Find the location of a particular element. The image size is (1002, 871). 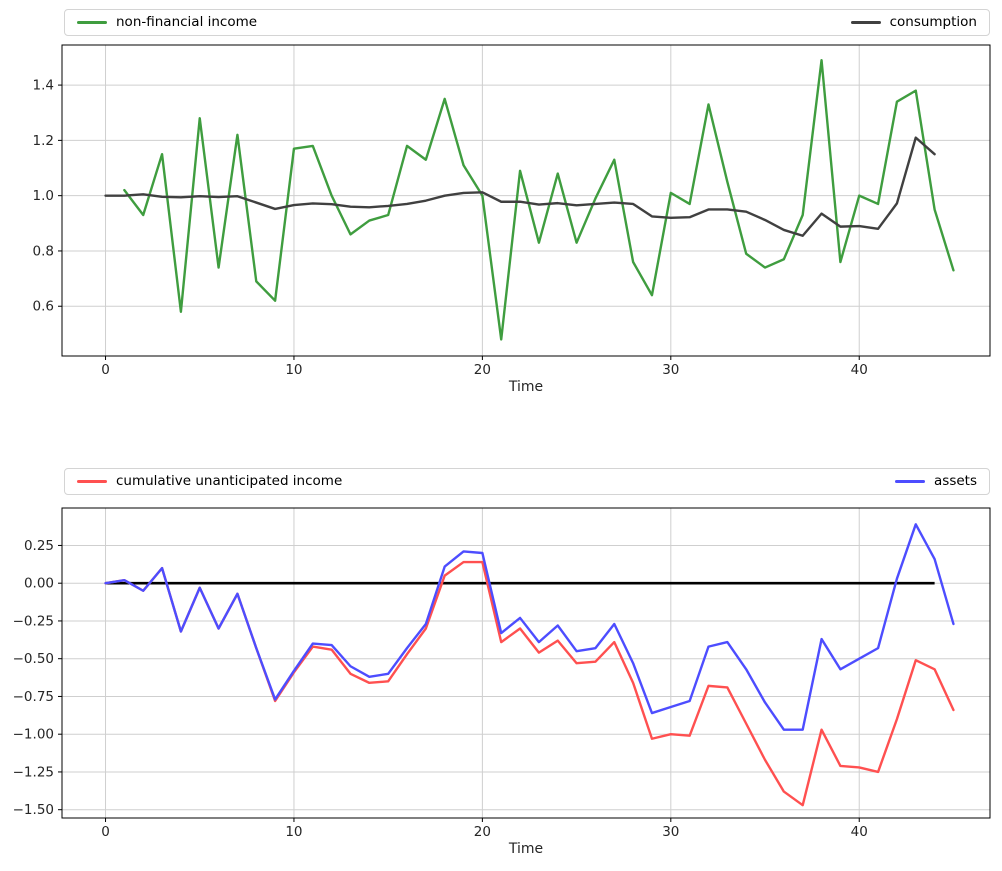

x-axis-label-top: Time is located at coordinates (526, 387).